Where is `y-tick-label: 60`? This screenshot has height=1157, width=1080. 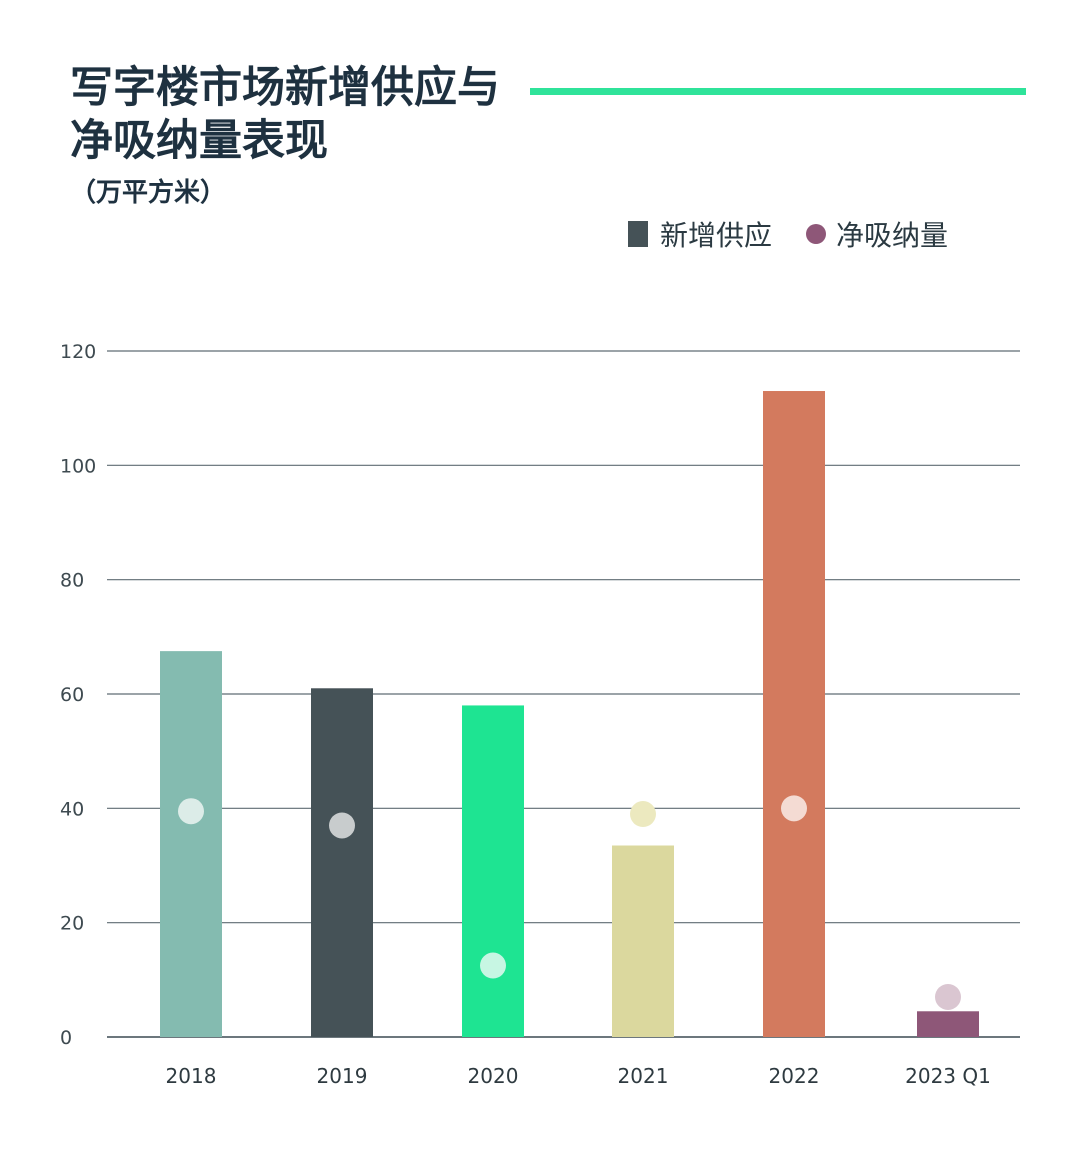
y-tick-label: 60 is located at coordinates (72, 695).